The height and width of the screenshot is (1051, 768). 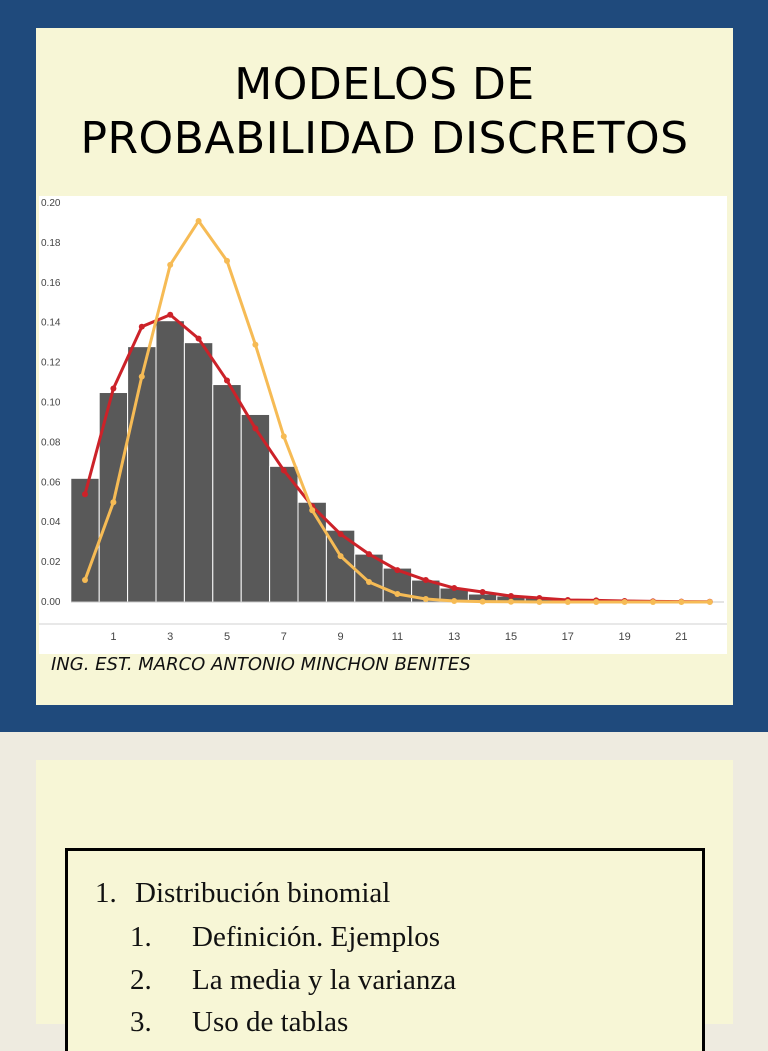 What do you see at coordinates (51, 363) in the screenshot?
I see `y-tick-label: 0.12` at bounding box center [51, 363].